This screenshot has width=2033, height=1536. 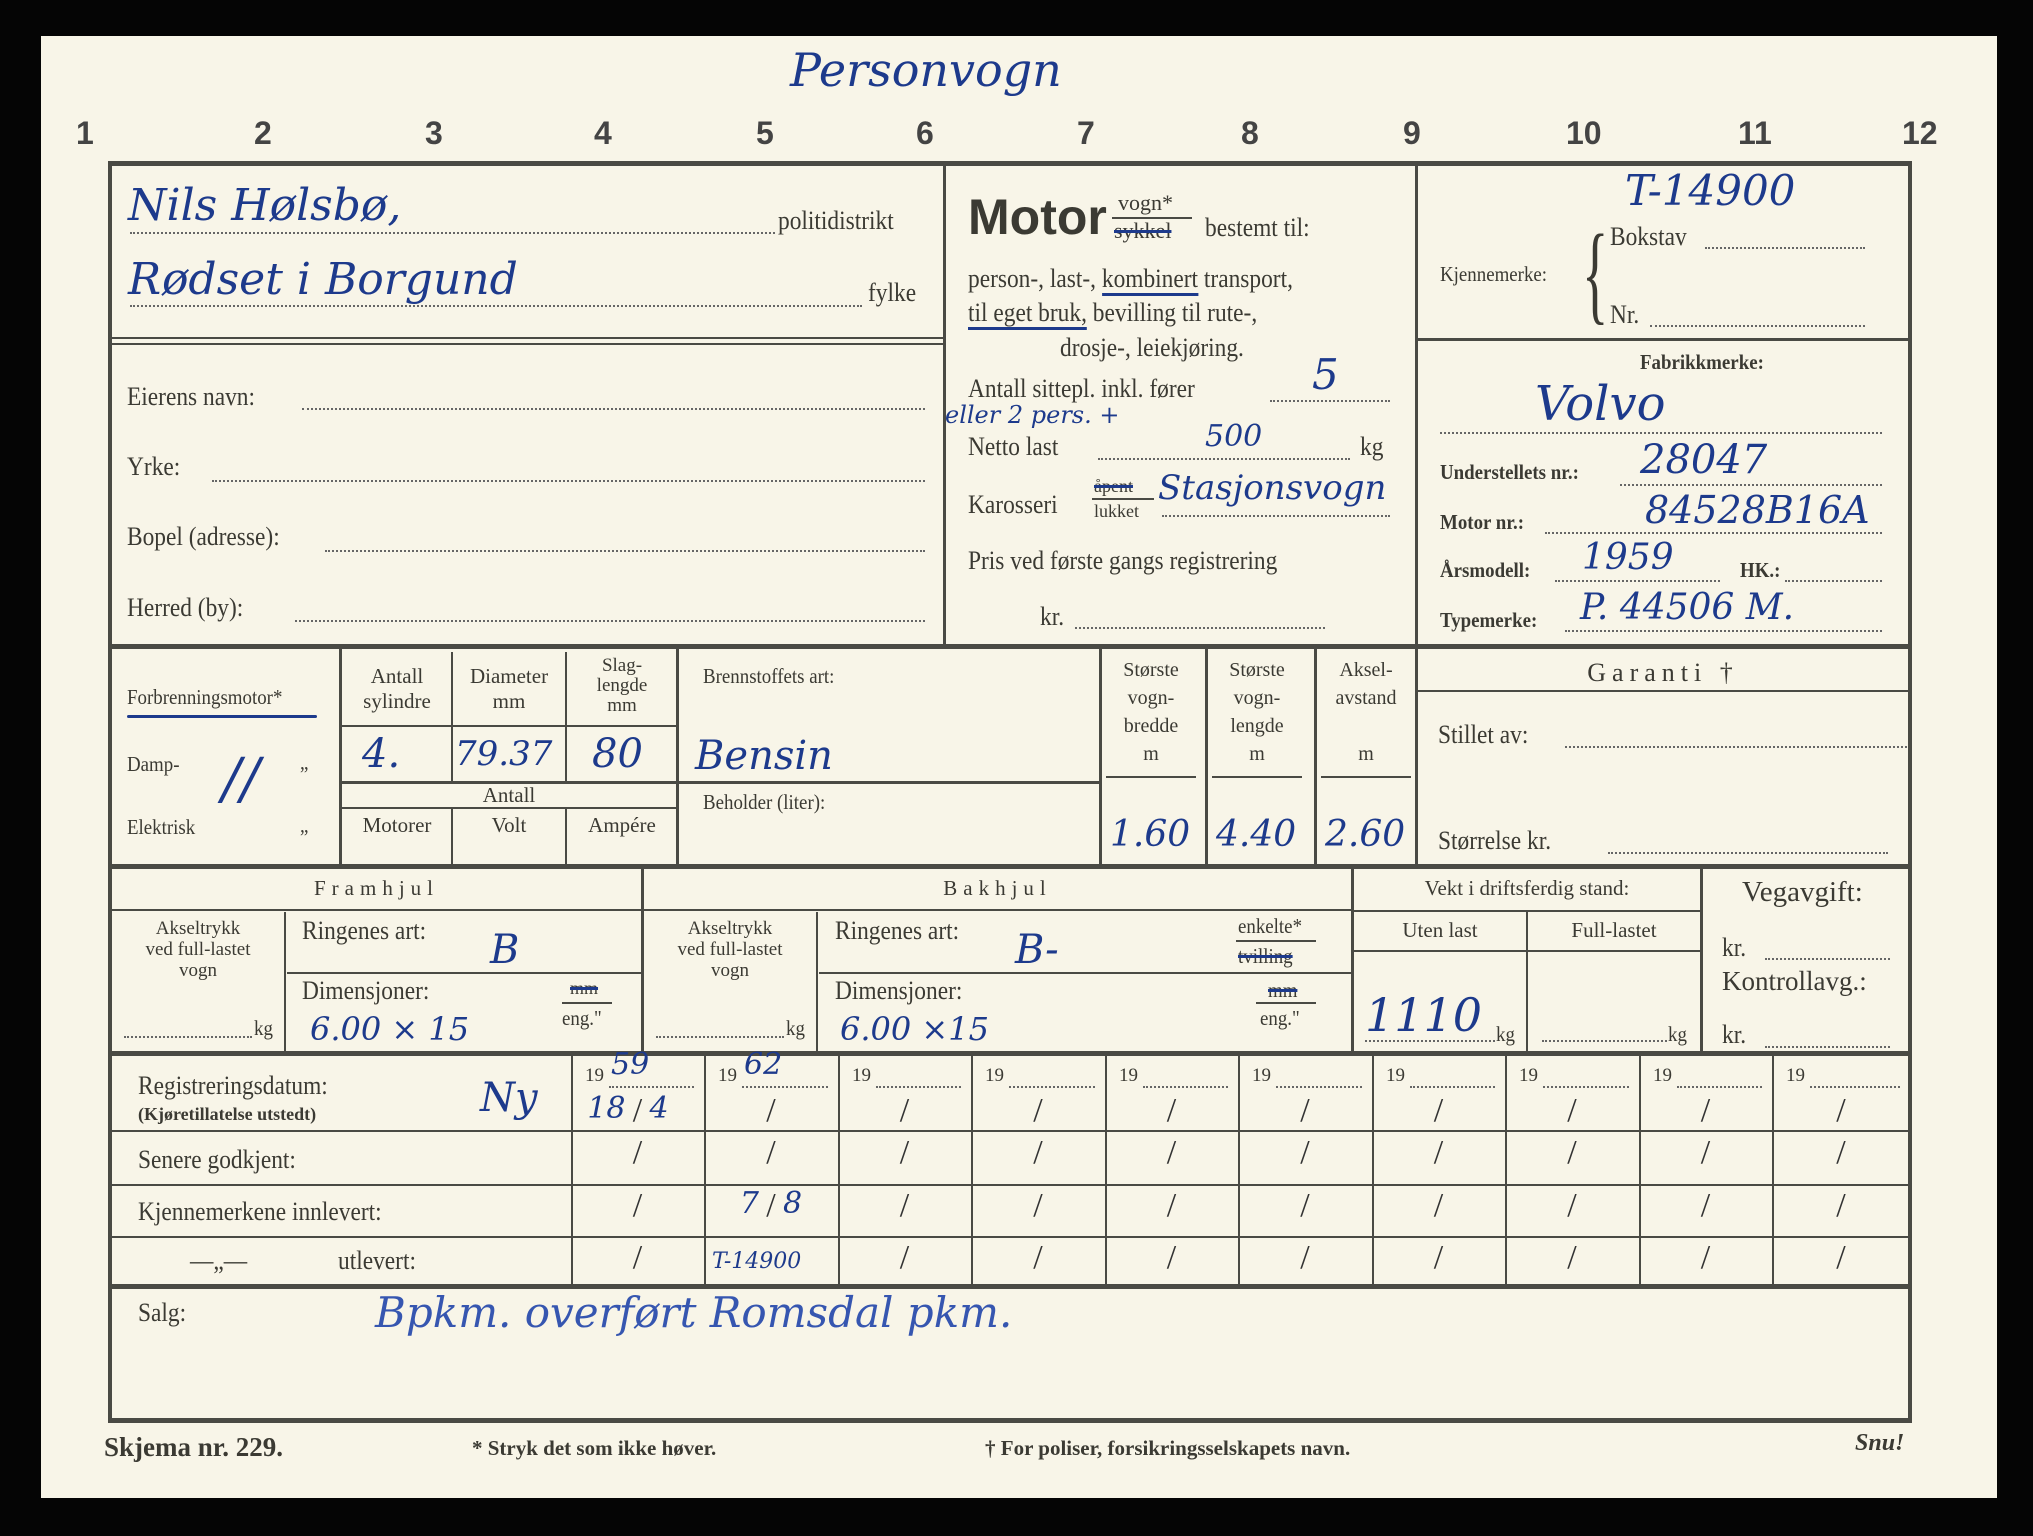 What do you see at coordinates (323, 279) in the screenshot?
I see `fylke-value: Rødset i Borgund` at bounding box center [323, 279].